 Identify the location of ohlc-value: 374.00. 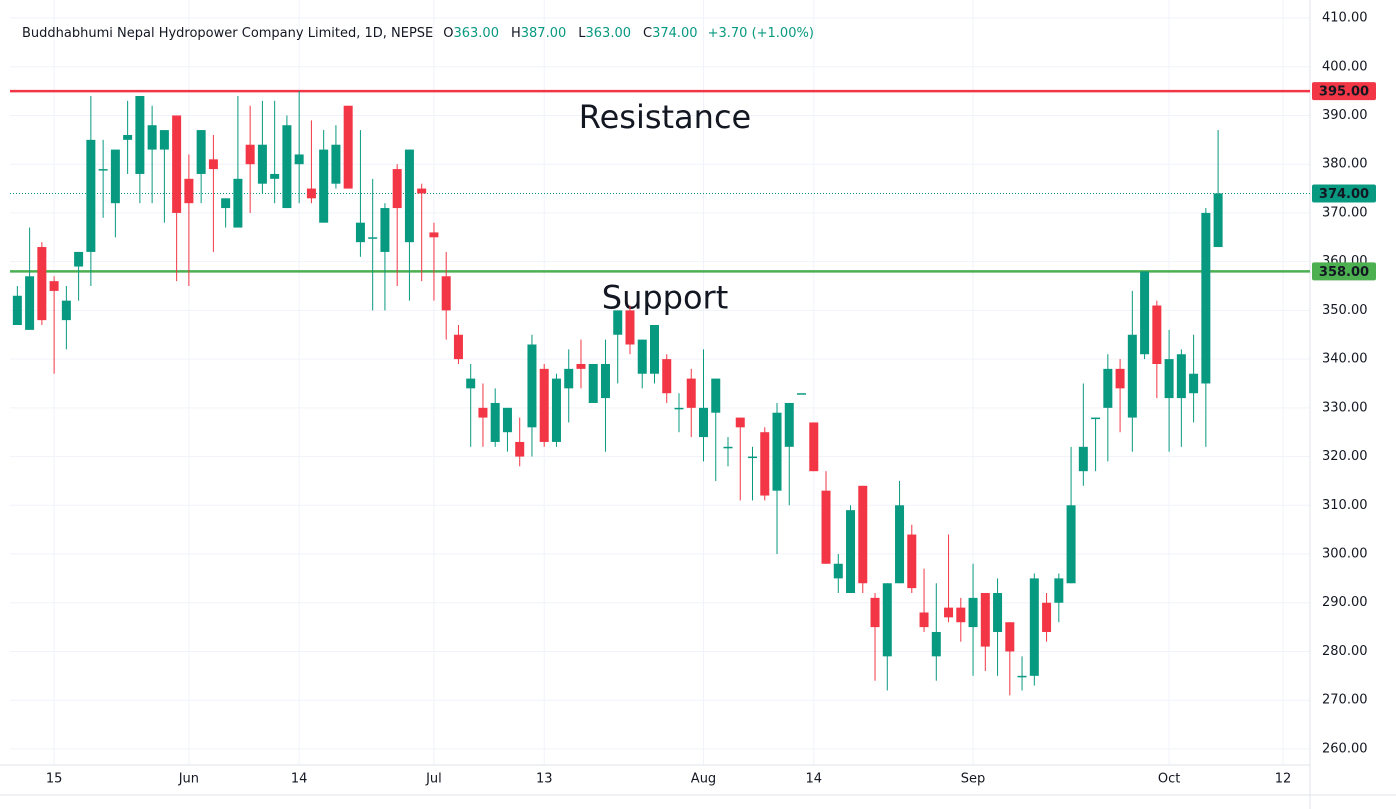
(675, 33).